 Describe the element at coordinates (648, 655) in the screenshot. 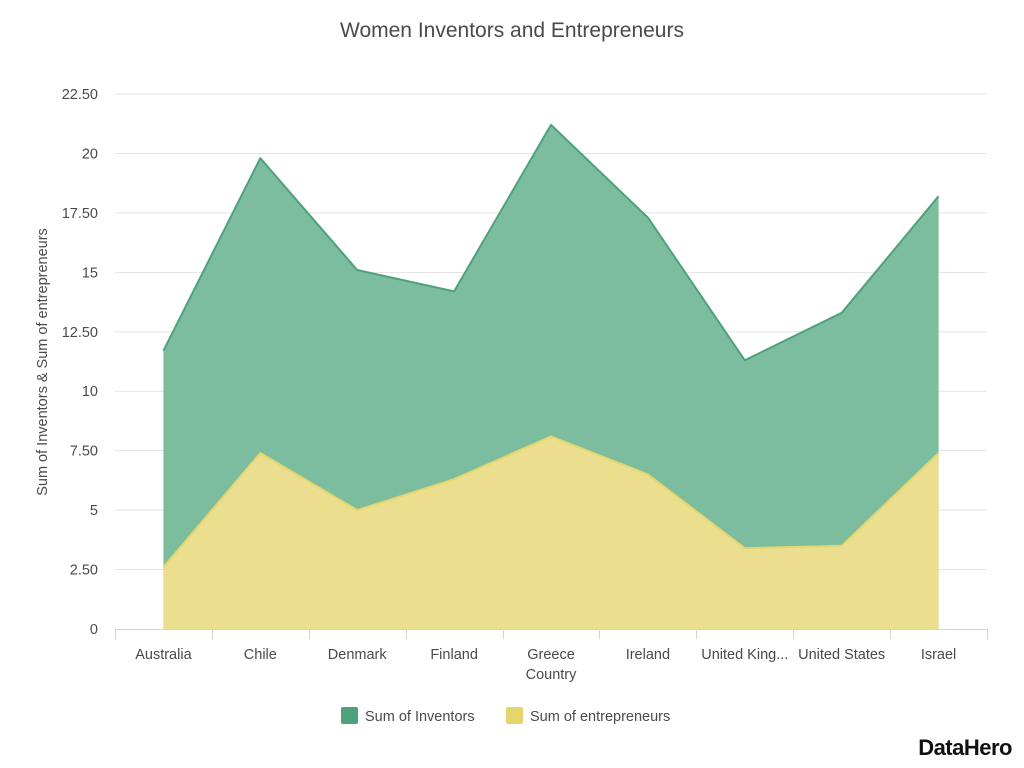

I see `x-tick-label: Ireland` at that location.